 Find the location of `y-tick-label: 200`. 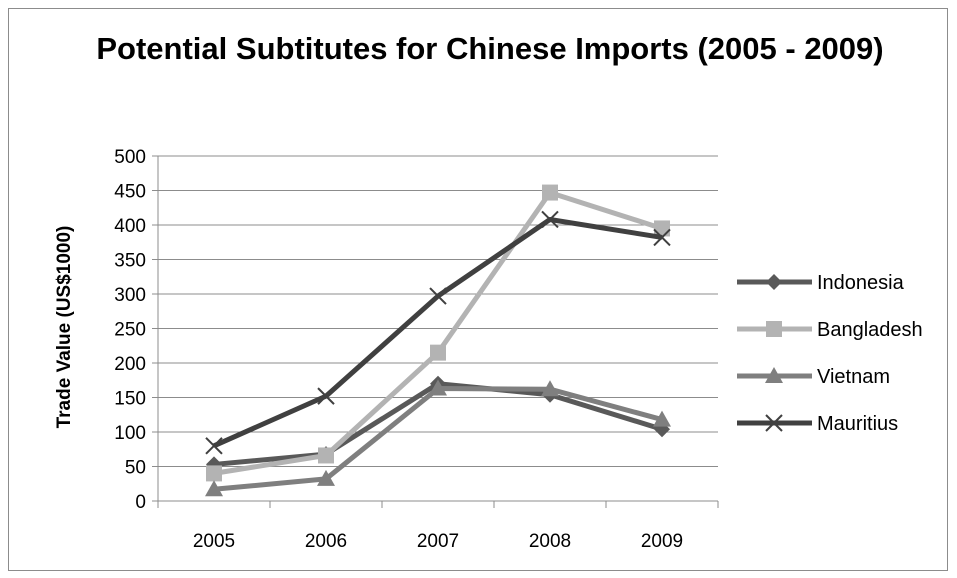

y-tick-label: 200 is located at coordinates (130, 364).